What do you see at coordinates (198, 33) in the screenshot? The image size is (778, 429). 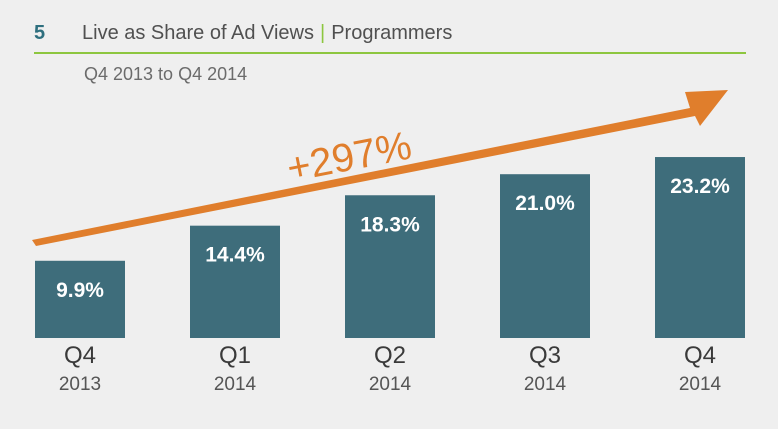 I see `chart-title: Live as Share of Ad Views` at bounding box center [198, 33].